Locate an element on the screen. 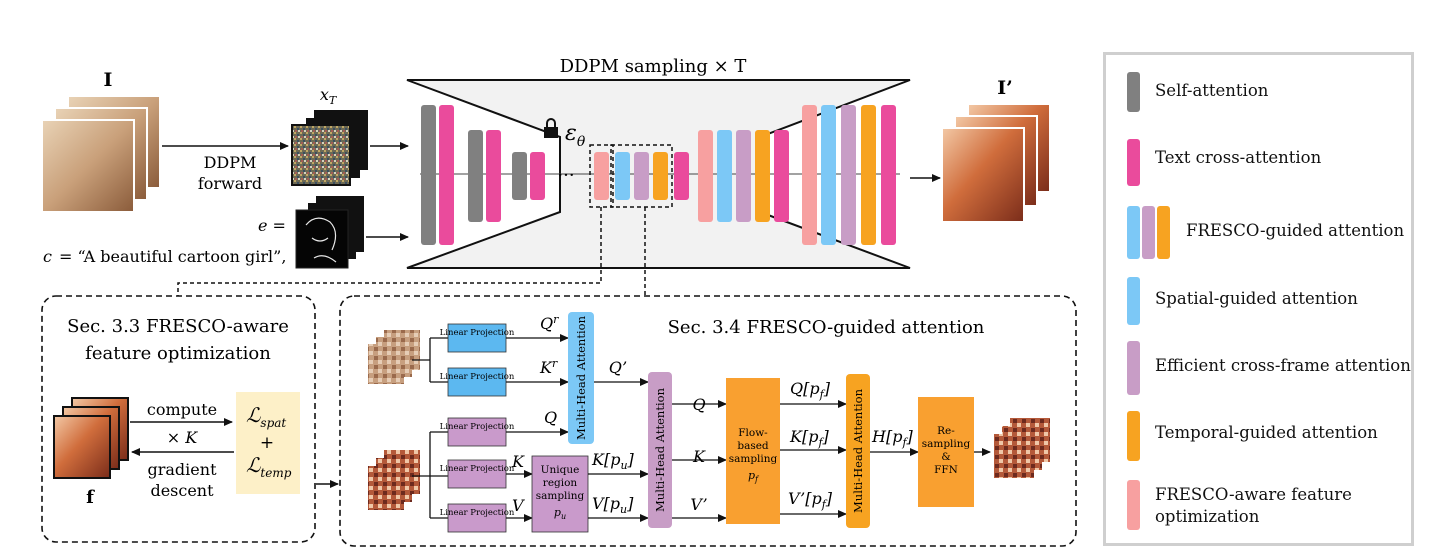 Image resolution: width=1442 pixels, height=558 pixels. fresco-aware-swatch is located at coordinates (1133, 505).